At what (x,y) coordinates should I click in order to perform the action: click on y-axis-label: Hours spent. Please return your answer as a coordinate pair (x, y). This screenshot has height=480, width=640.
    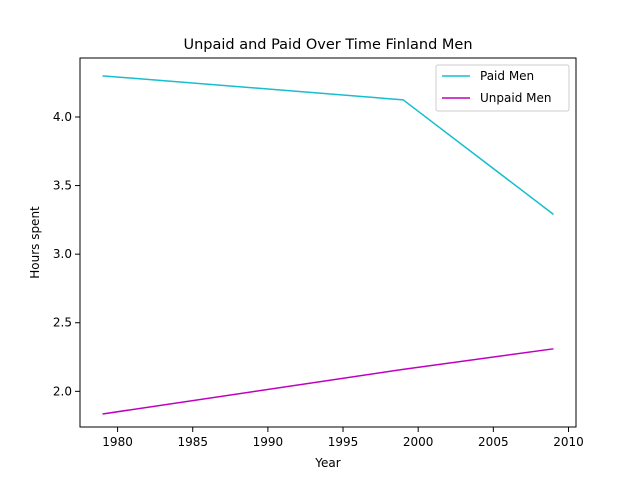
    Looking at the image, I should click on (35, 242).